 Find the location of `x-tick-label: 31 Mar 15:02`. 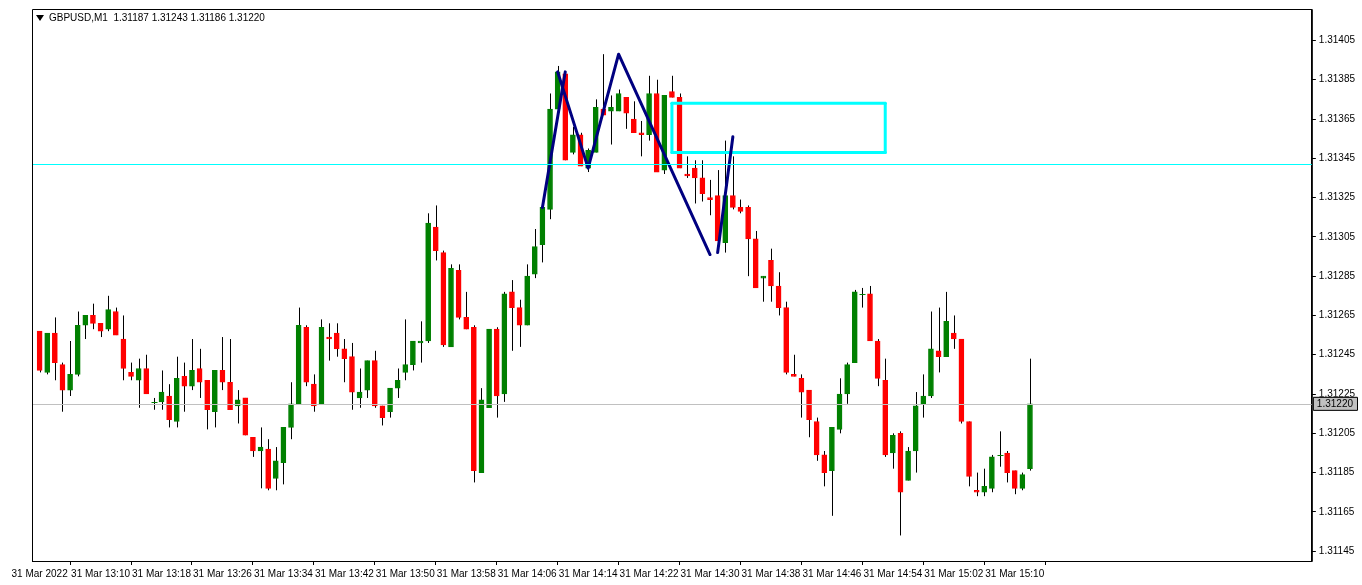

x-tick-label: 31 Mar 15:02 is located at coordinates (954, 573).